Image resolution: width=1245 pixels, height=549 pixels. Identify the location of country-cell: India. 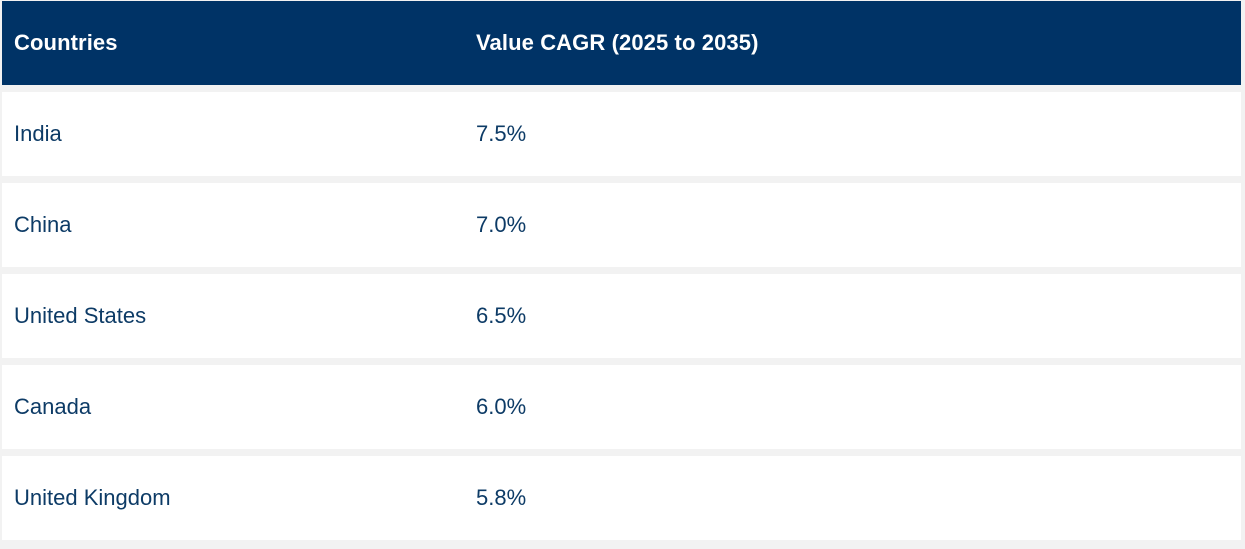
(38, 133).